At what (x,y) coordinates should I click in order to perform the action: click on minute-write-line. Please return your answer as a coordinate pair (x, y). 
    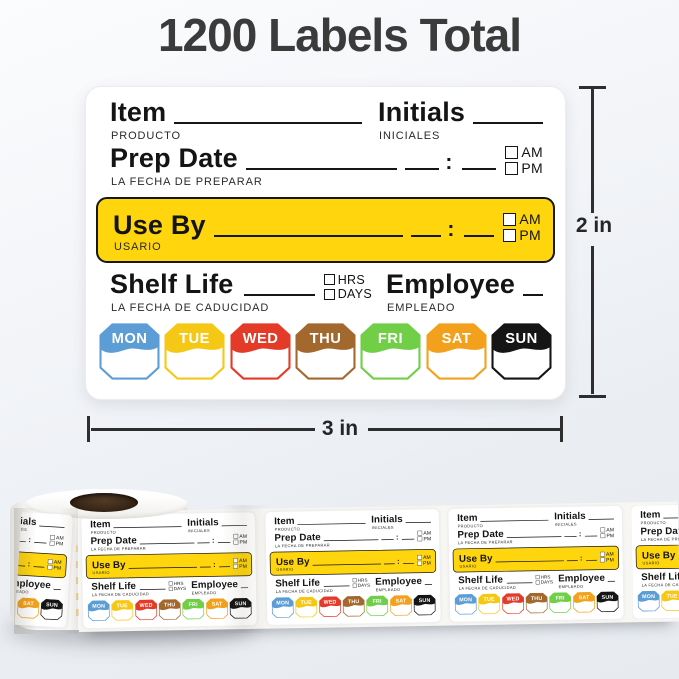
    Looking at the image, I should click on (408, 537).